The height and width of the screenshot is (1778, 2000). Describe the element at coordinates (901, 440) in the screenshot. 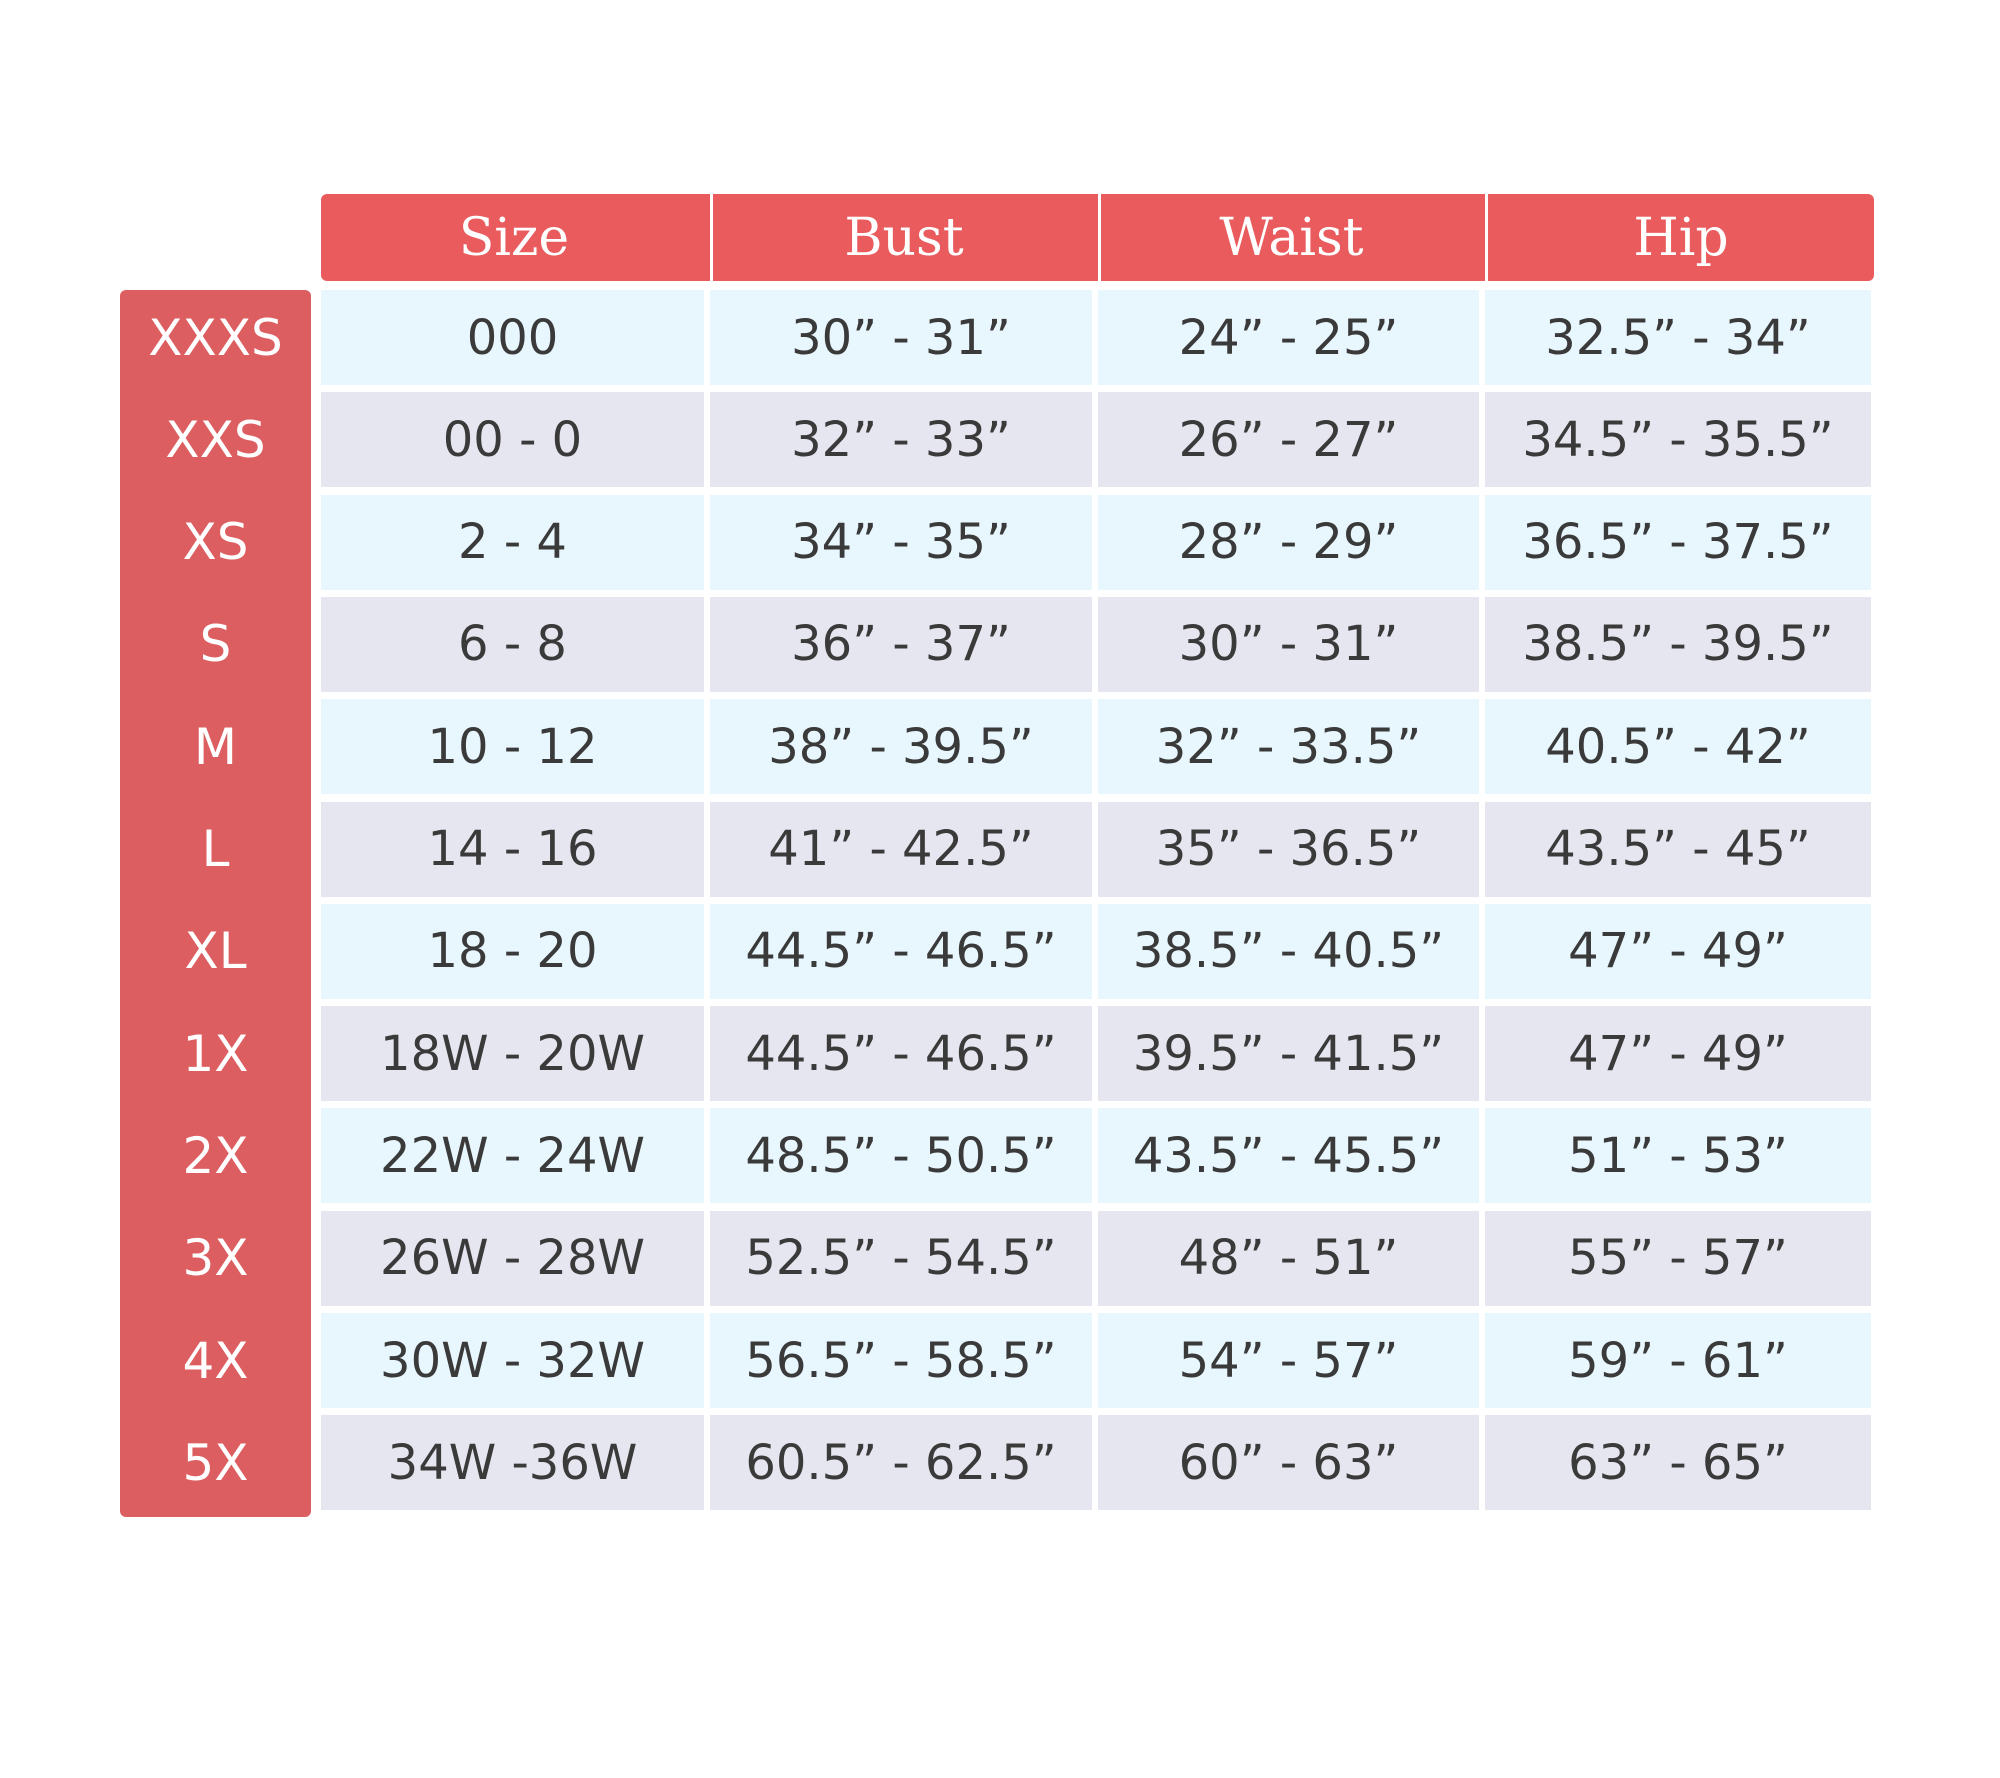

I see `table-cell: 32” - 33”` at that location.